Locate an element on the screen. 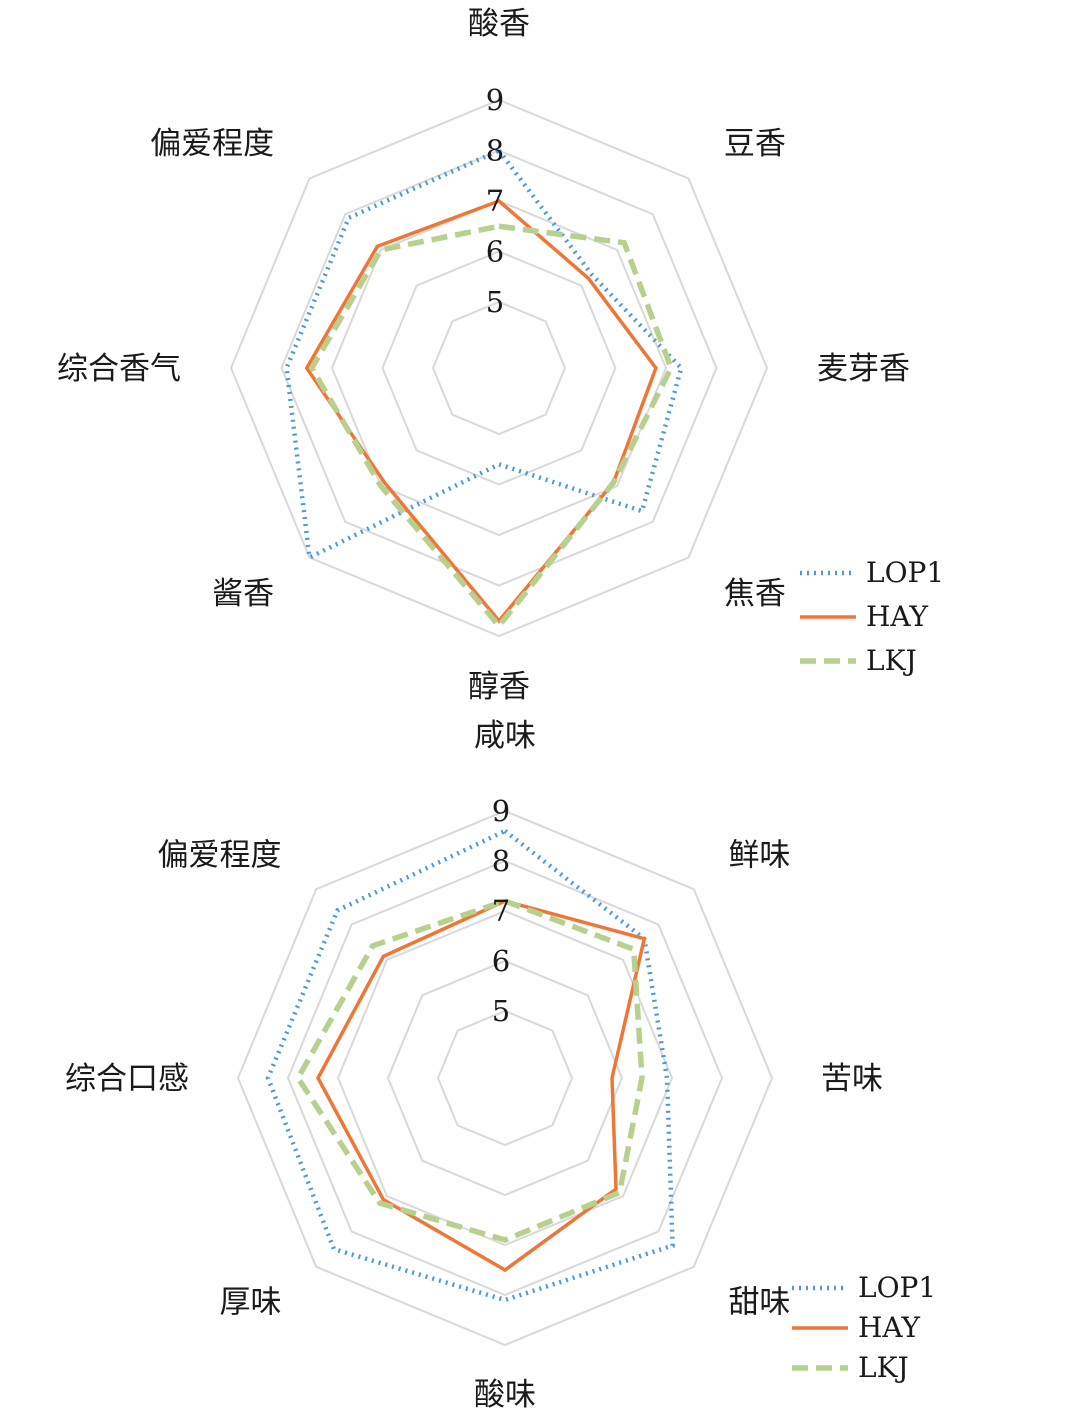 This screenshot has width=1077, height=1411. aroma-axis-label-4: 焦香 is located at coordinates (755, 594).